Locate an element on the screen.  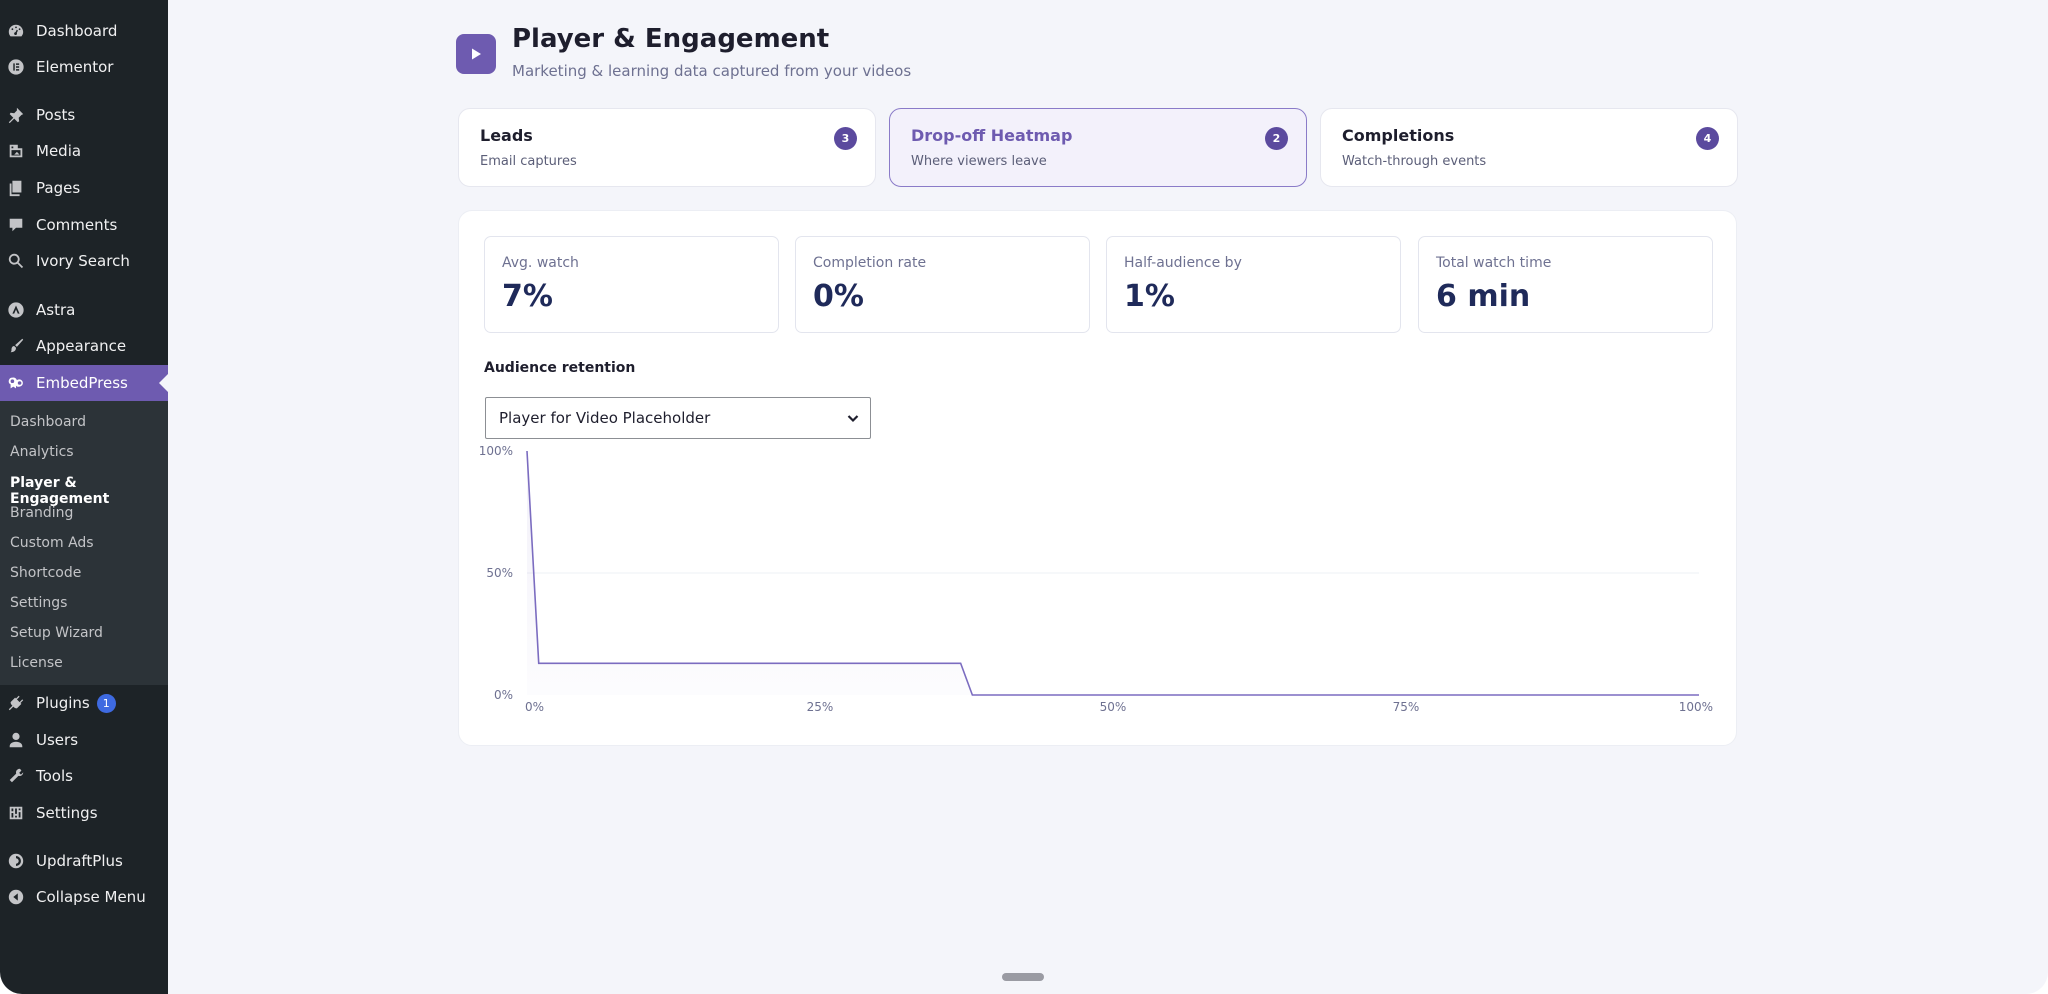
sidebar-item-label: Users is located at coordinates (57, 740).